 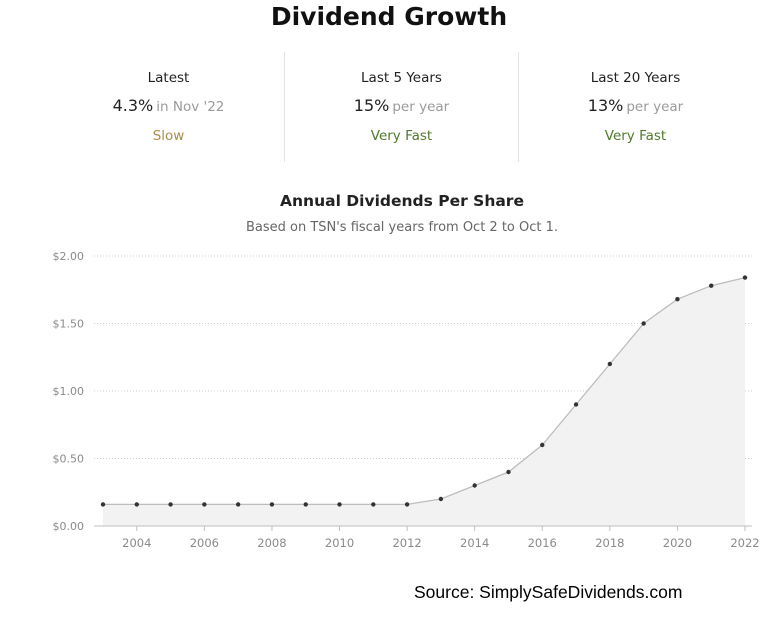 I want to click on x-tick-label: 2022, so click(x=744, y=543).